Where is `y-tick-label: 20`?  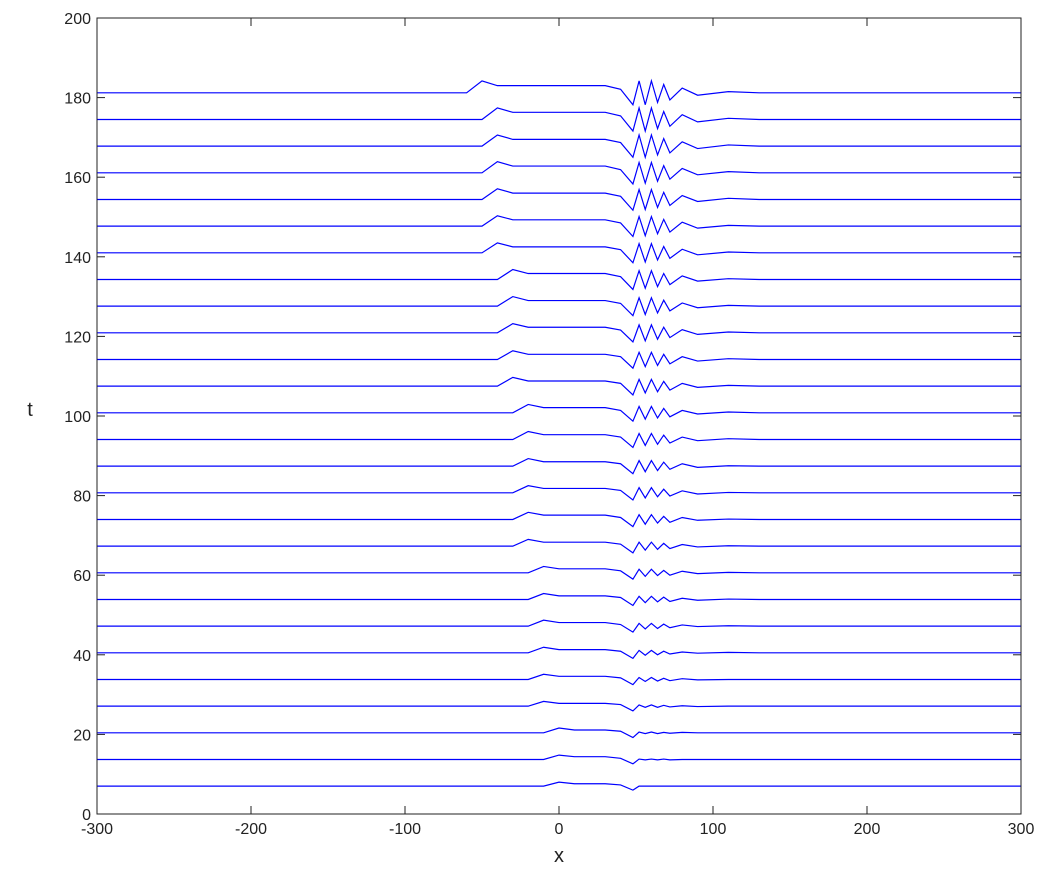 y-tick-label: 20 is located at coordinates (82, 735).